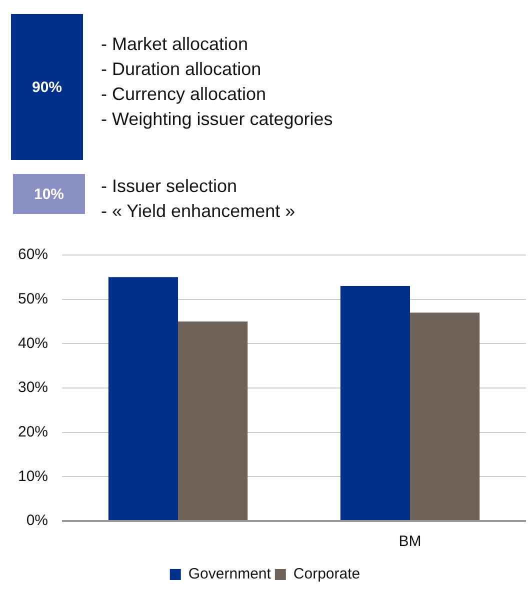 This screenshot has height=598, width=530. What do you see at coordinates (49, 194) in the screenshot?
I see `data-label: 10%` at bounding box center [49, 194].